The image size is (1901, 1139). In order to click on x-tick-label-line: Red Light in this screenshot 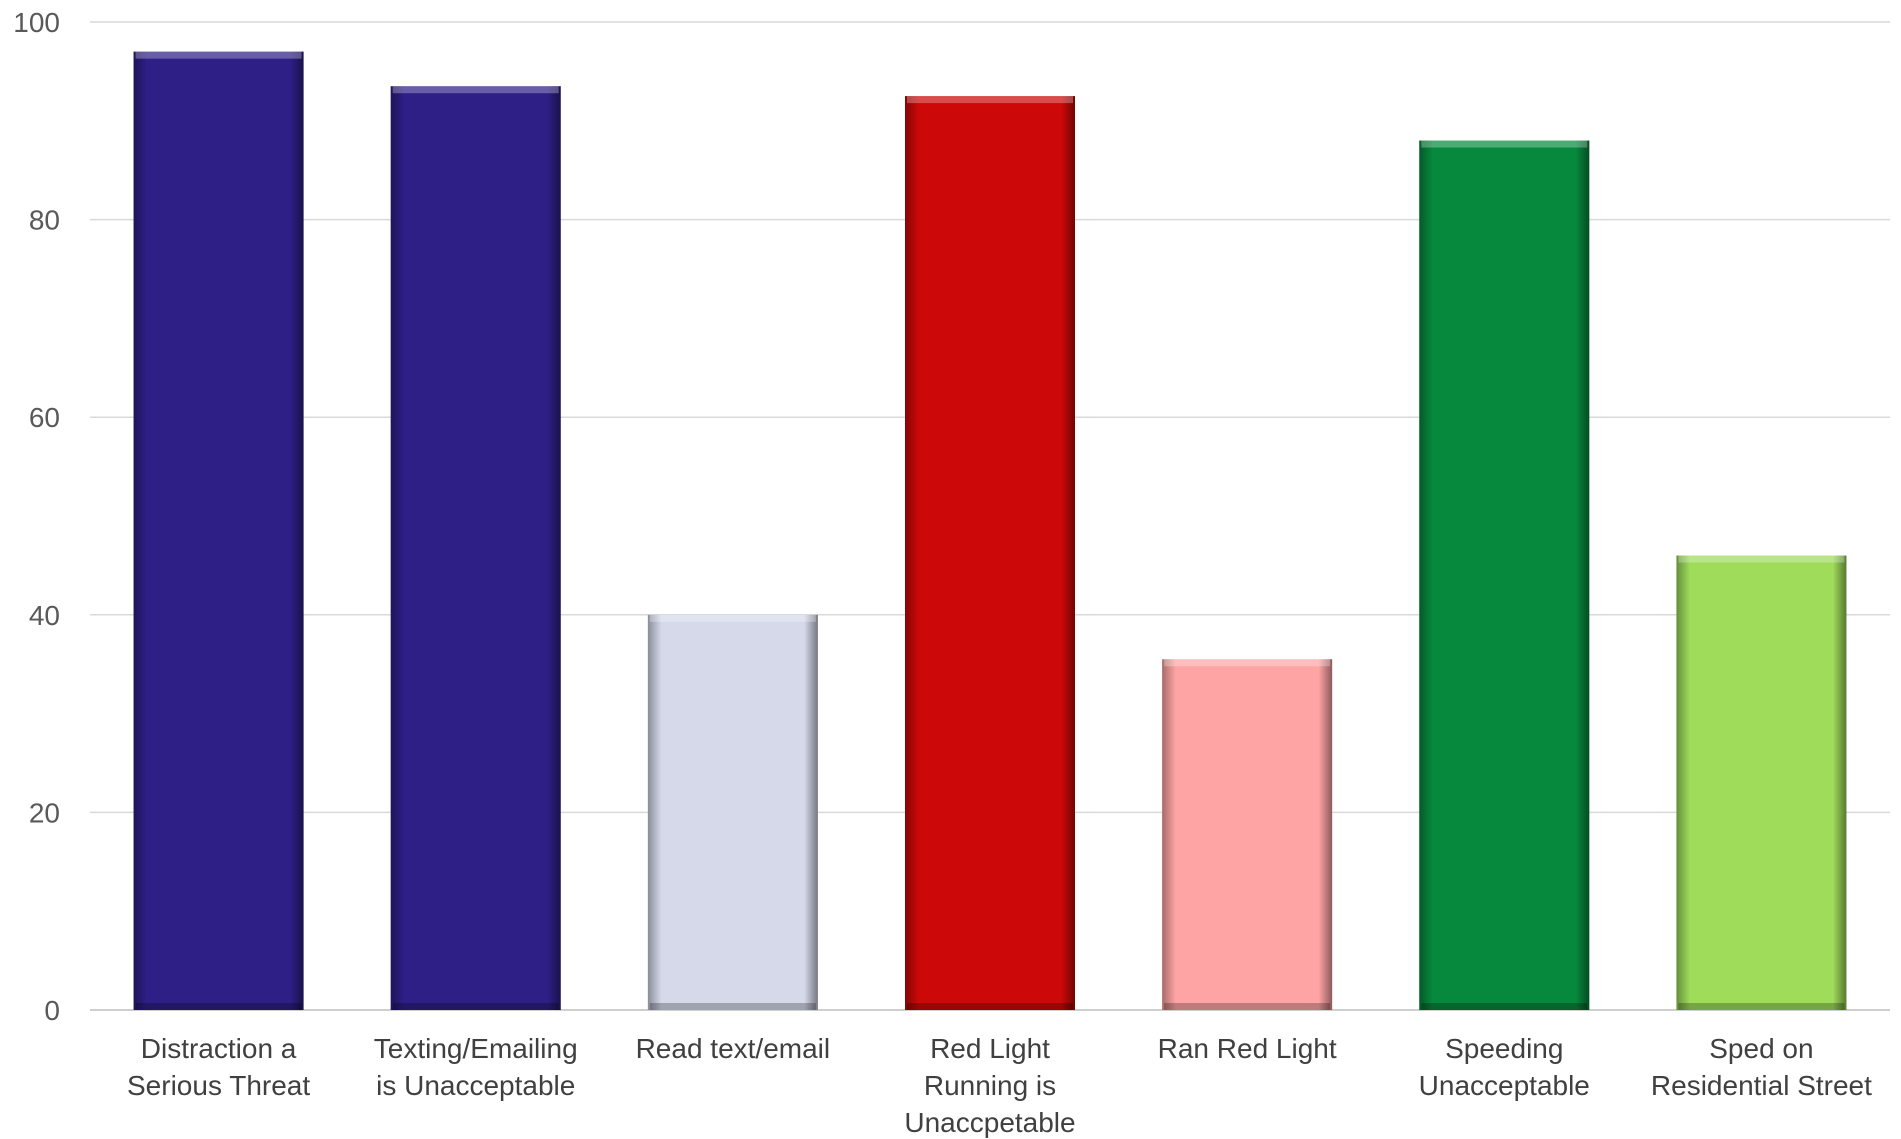, I will do `click(990, 1048)`.